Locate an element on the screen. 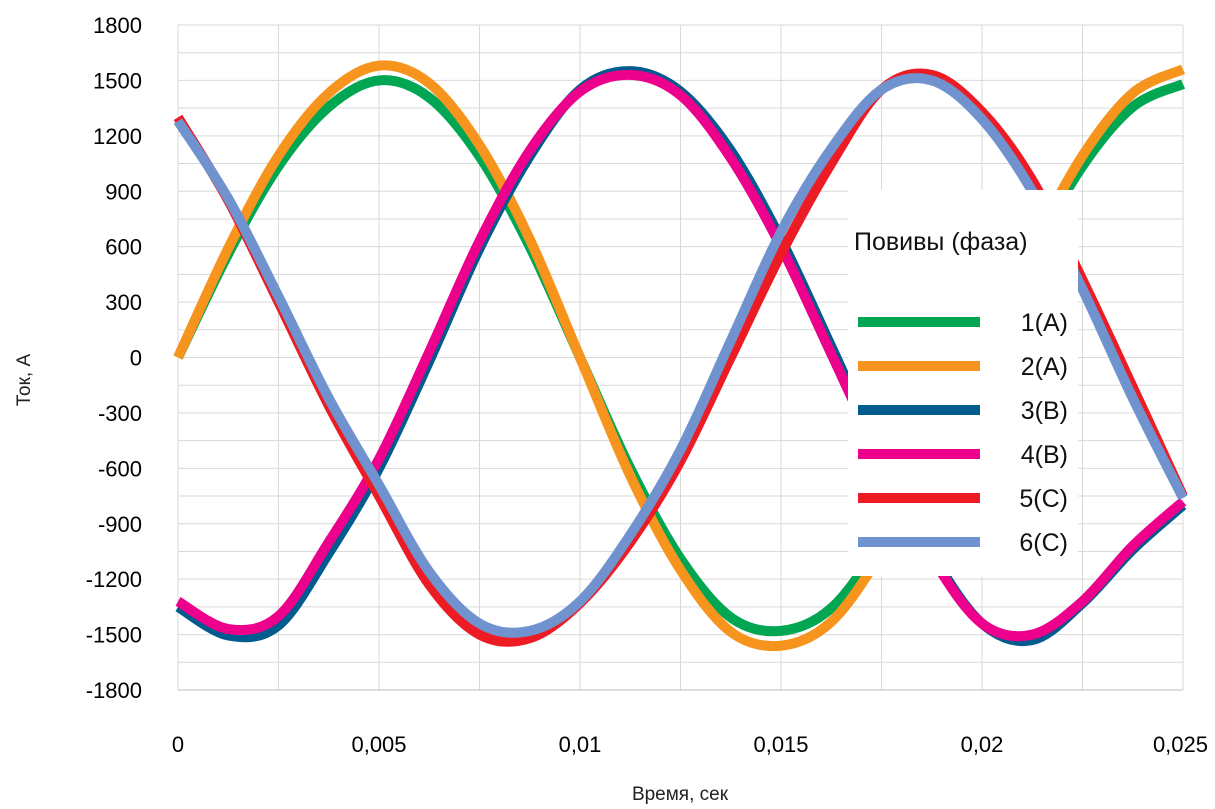 The height and width of the screenshot is (809, 1215). y-tick-label: 0 is located at coordinates (136, 358).